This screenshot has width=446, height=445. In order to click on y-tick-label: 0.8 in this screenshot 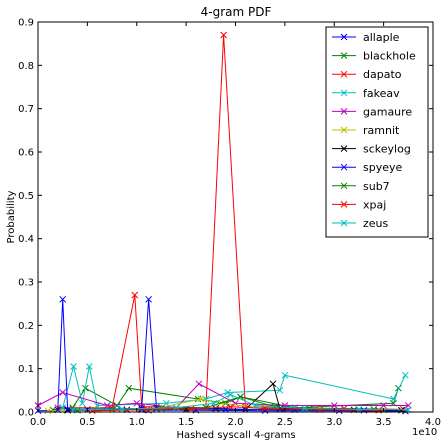, I will do `click(26, 66)`.